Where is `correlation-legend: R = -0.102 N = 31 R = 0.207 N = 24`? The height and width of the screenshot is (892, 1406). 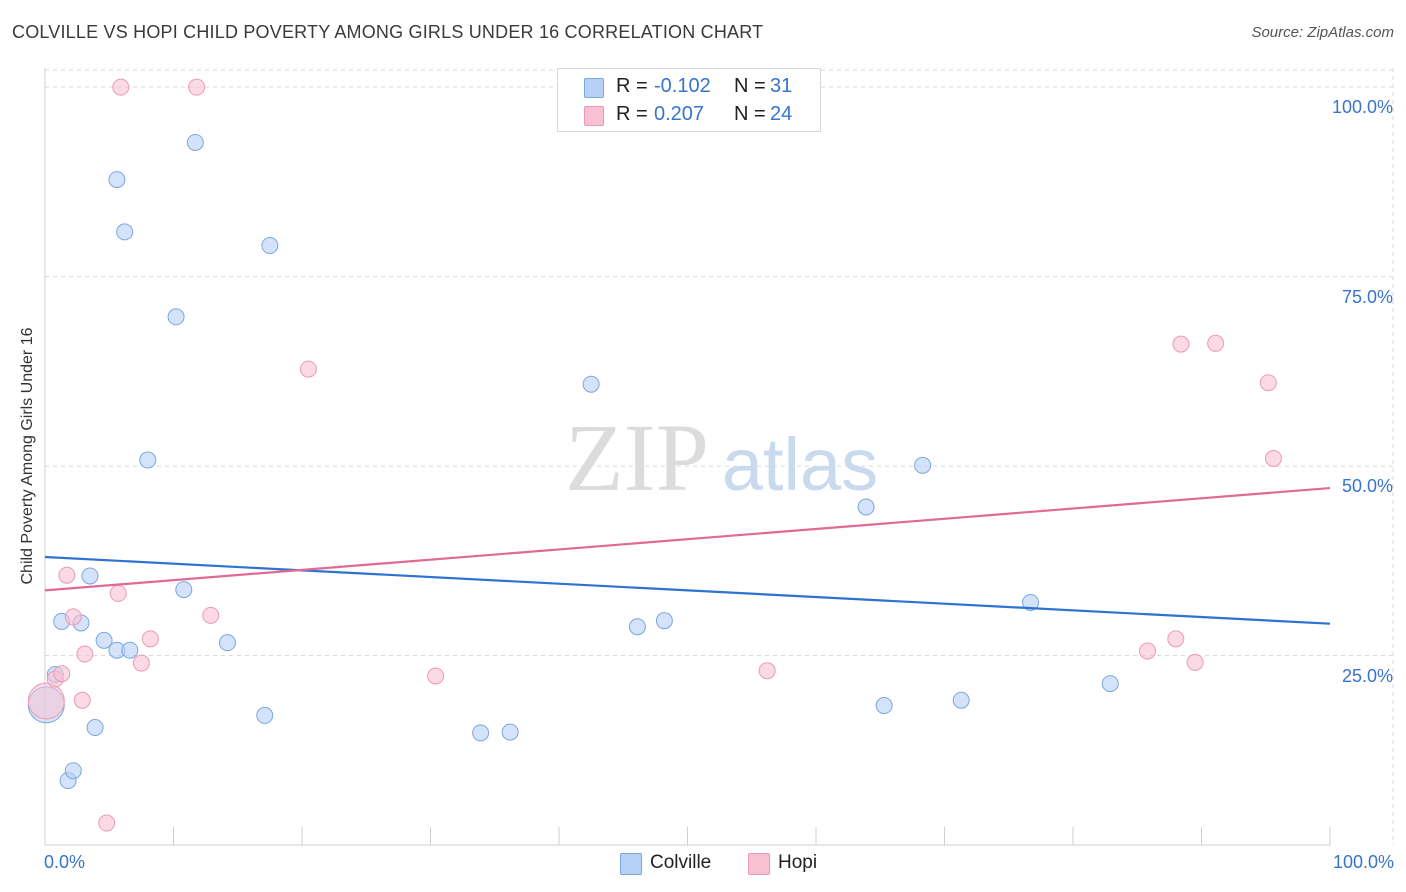 correlation-legend: R = -0.102 N = 31 R = 0.207 N = 24 is located at coordinates (689, 100).